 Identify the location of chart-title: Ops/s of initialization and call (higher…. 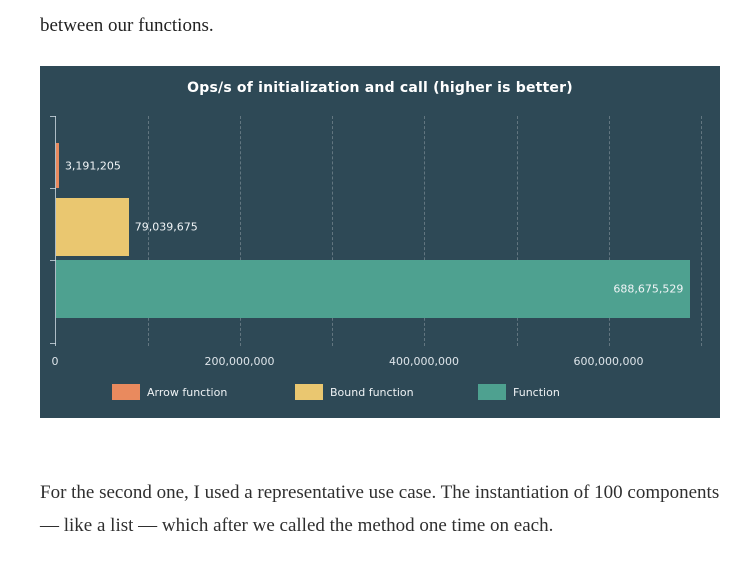
(380, 88).